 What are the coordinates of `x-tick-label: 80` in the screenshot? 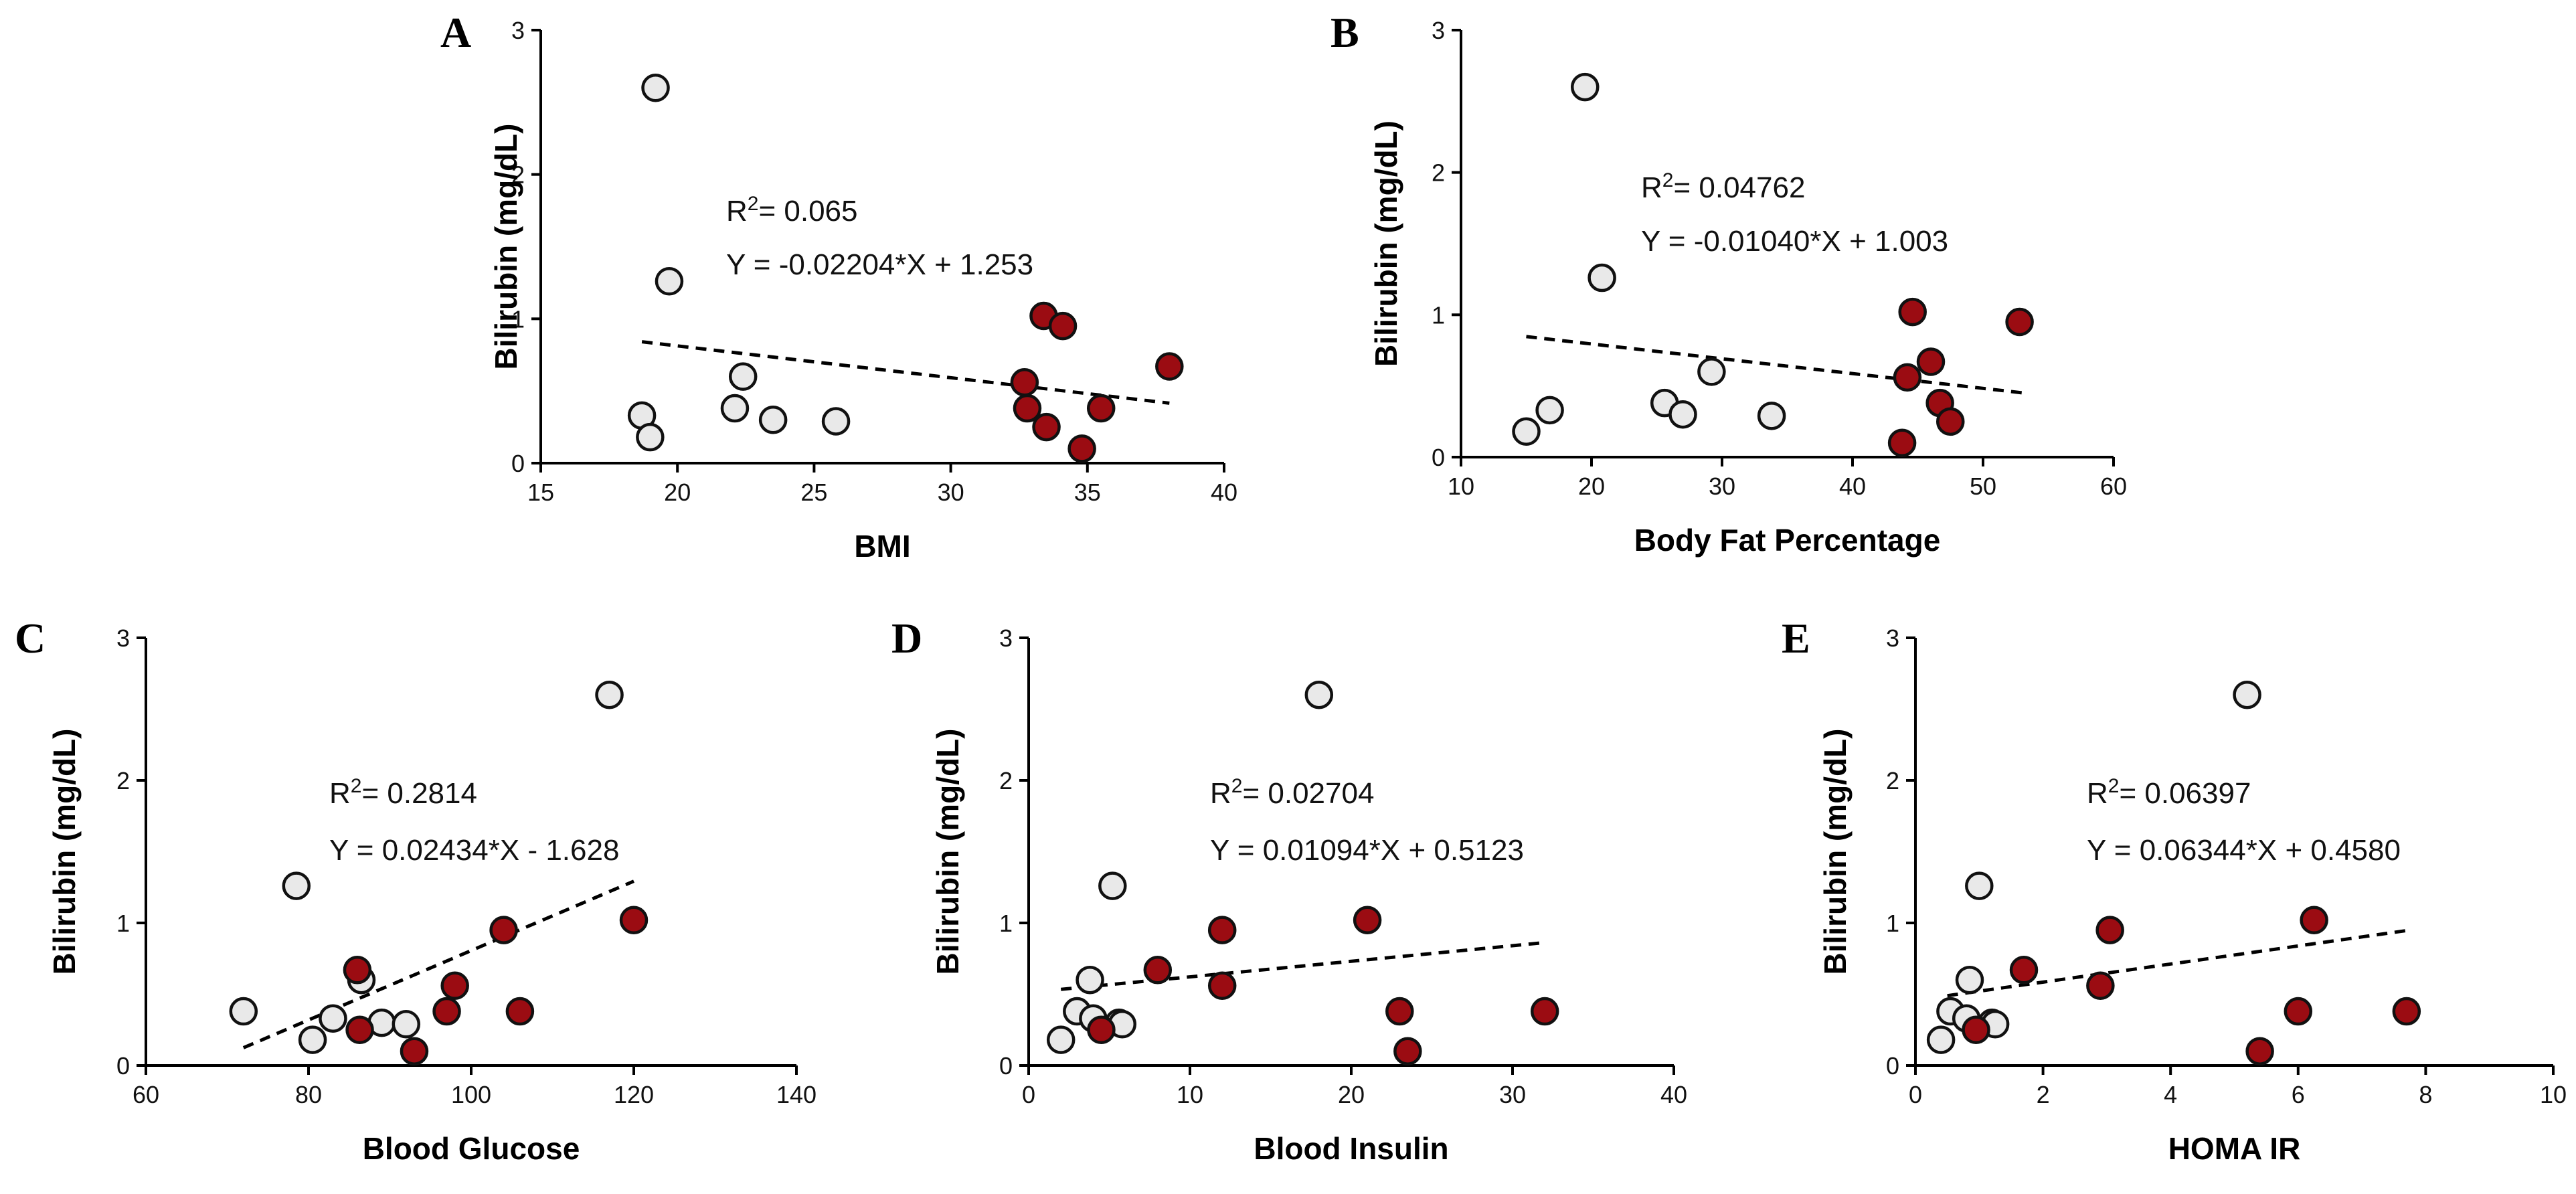 It's located at (308, 1094).